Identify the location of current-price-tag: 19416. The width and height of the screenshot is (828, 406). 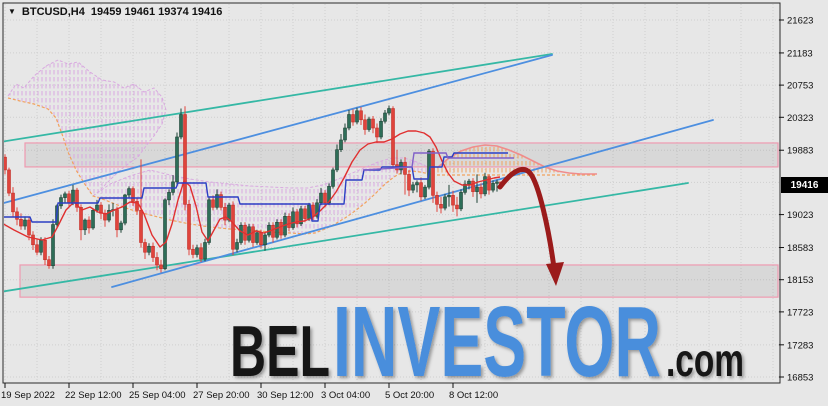
(804, 185).